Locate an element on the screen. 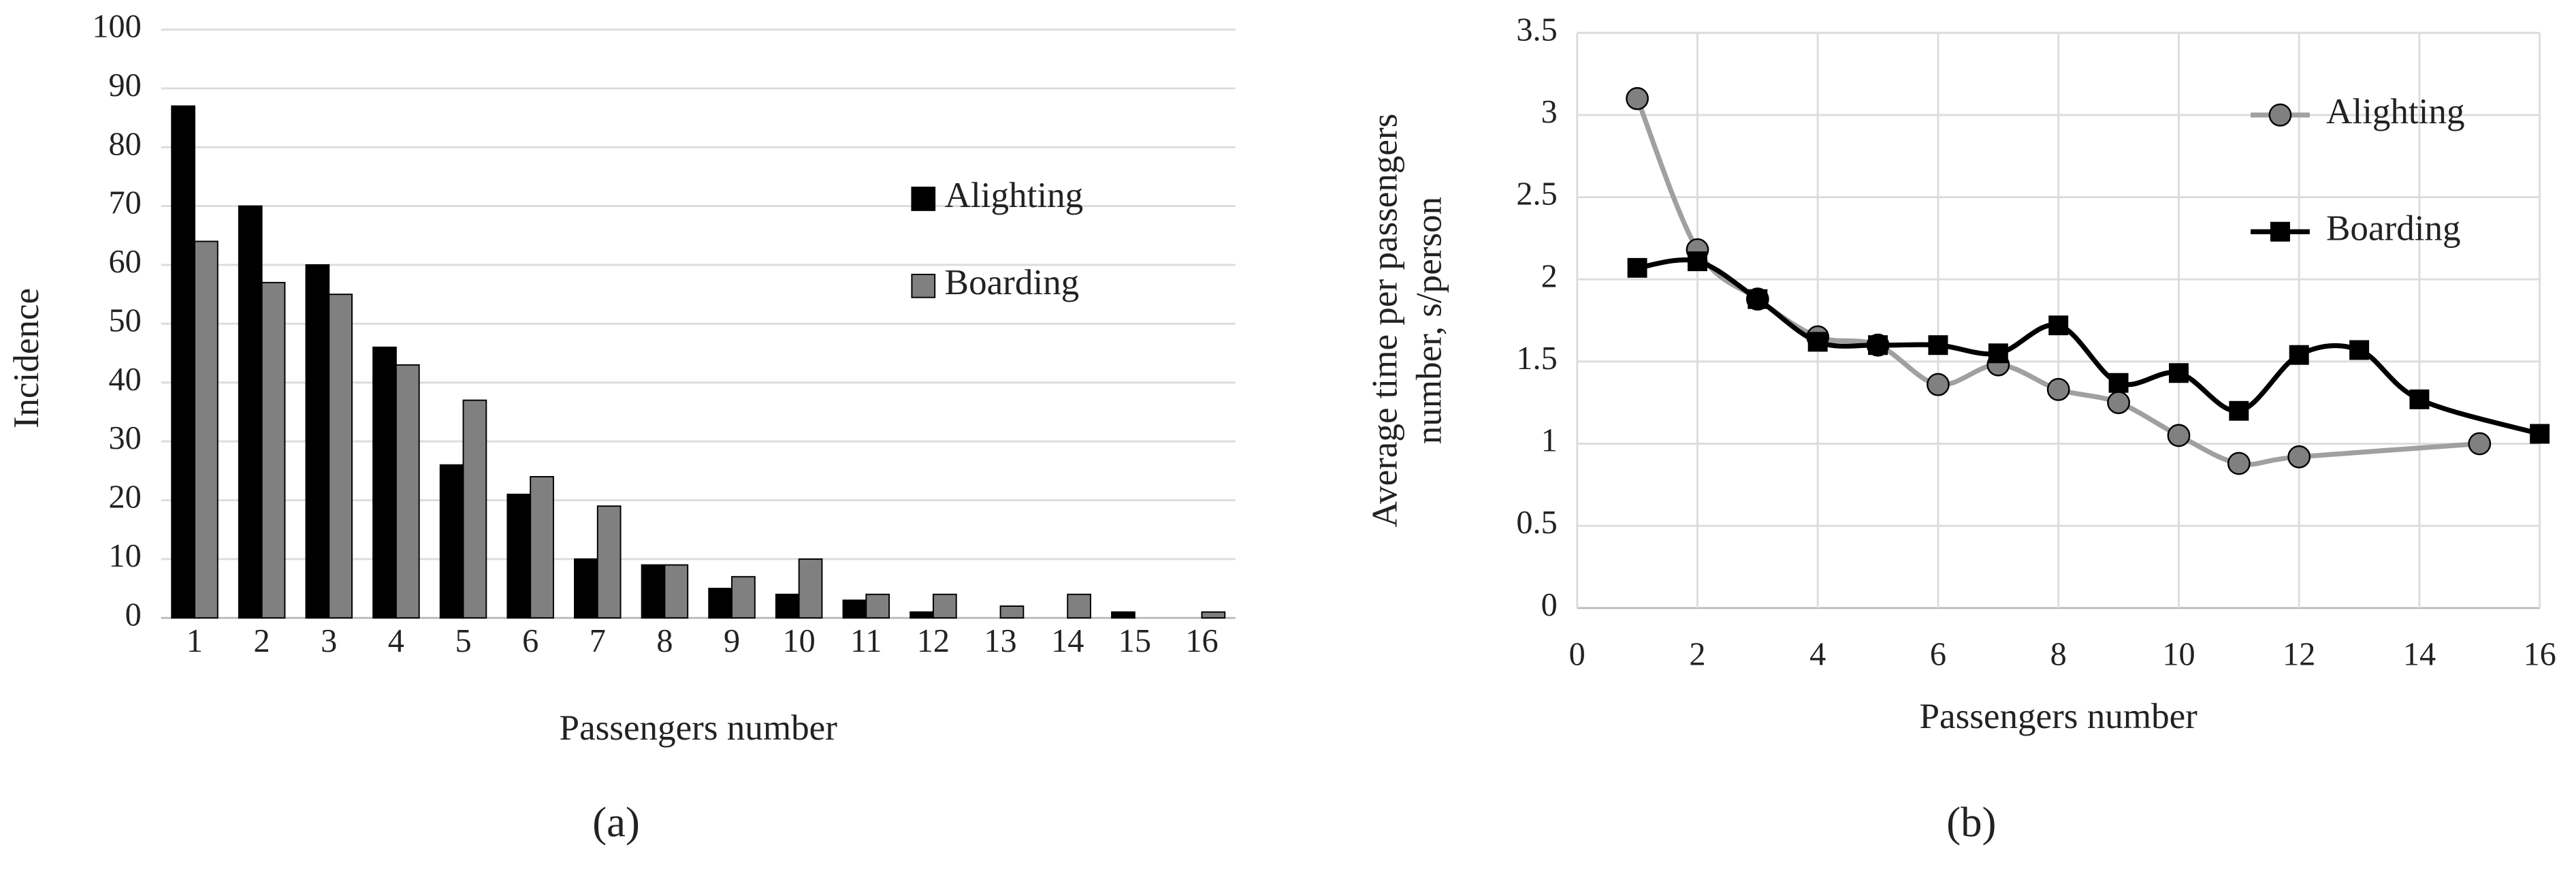 The image size is (2576, 869). y-tick-label: 40 is located at coordinates (125, 380).